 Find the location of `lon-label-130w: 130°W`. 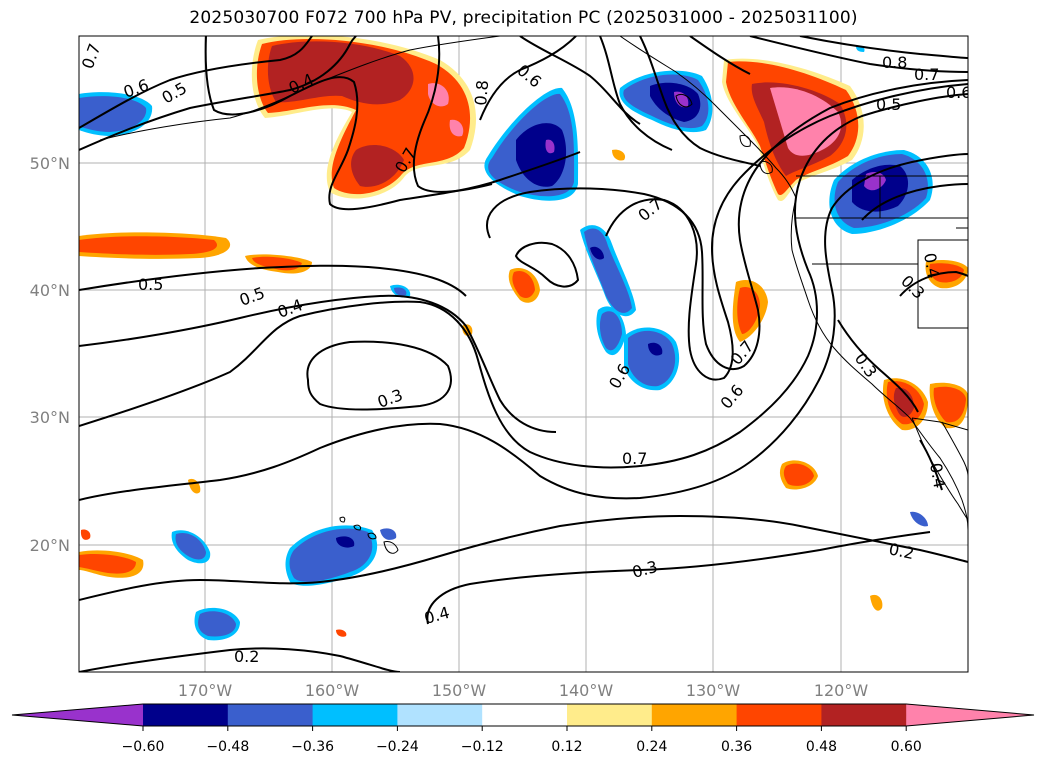

lon-label-130w: 130°W is located at coordinates (713, 690).